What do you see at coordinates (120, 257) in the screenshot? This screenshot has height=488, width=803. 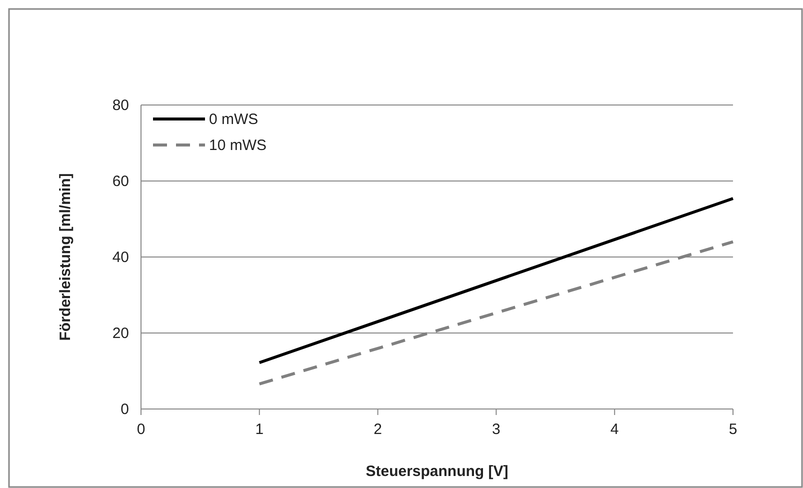 I see `y-tick-label: 40` at bounding box center [120, 257].